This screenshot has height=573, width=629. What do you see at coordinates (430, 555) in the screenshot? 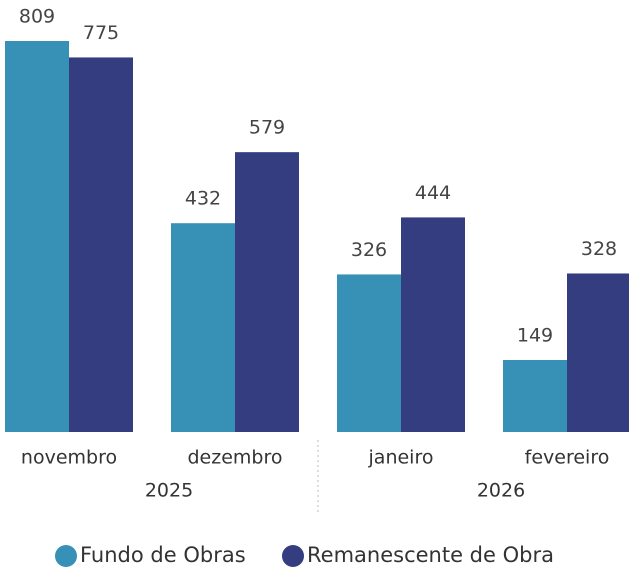
I see `legend-label: Remanescente de Obra` at bounding box center [430, 555].